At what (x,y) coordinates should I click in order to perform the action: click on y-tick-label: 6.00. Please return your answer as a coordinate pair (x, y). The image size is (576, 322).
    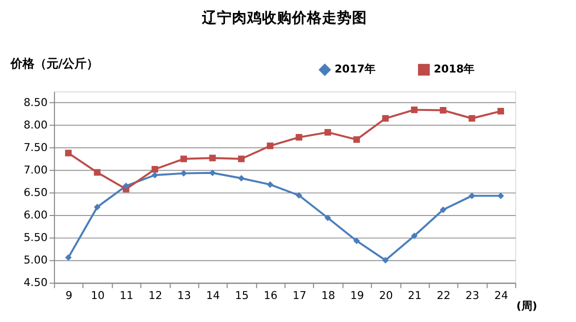
    Looking at the image, I should click on (36, 215).